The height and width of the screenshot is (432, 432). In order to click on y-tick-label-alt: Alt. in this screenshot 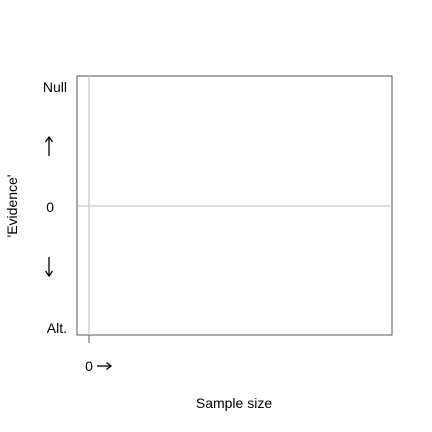, I will do `click(57, 328)`.